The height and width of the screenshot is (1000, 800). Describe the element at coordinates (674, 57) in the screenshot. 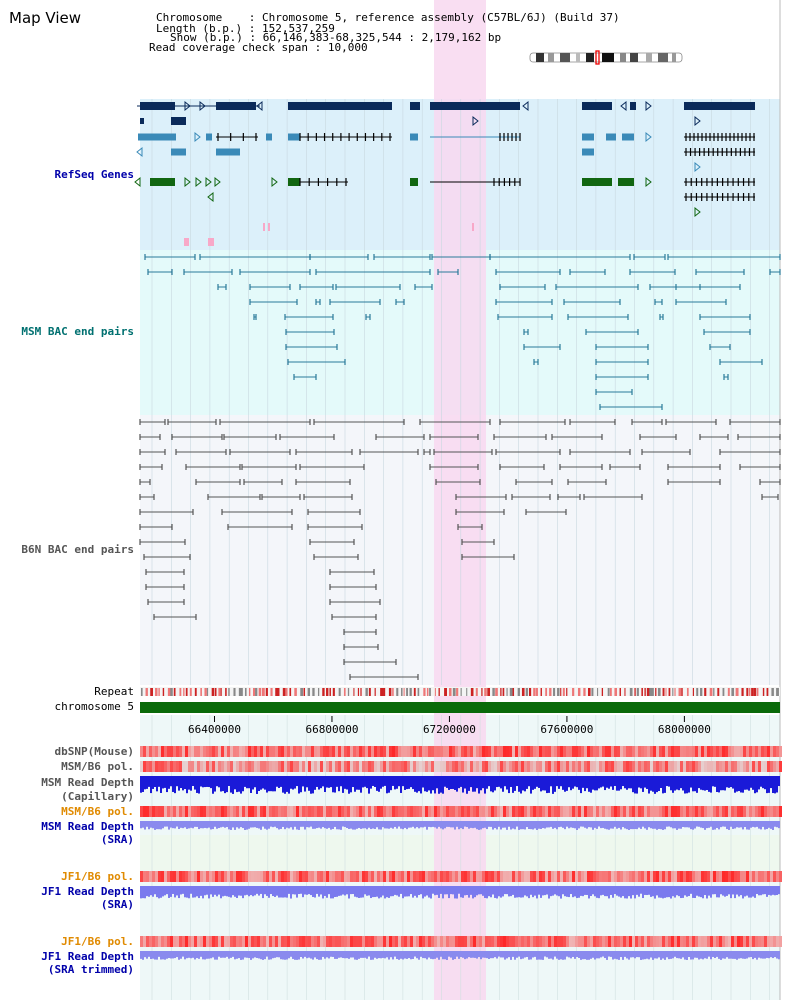

I see `ideogram-band` at that location.